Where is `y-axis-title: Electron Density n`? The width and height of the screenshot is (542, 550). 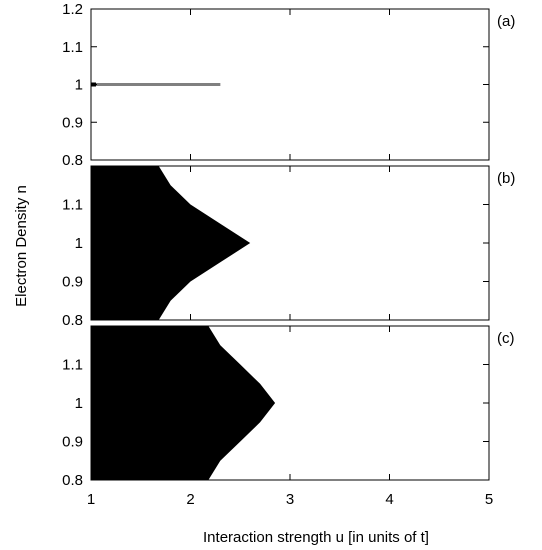
y-axis-title: Electron Density n is located at coordinates (21, 246).